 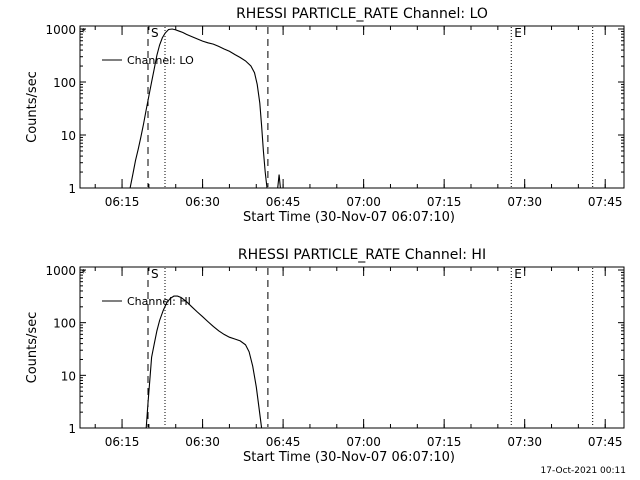 What do you see at coordinates (583, 471) in the screenshot?
I see `timestamp-label: 17-Oct-2021 00:11` at bounding box center [583, 471].